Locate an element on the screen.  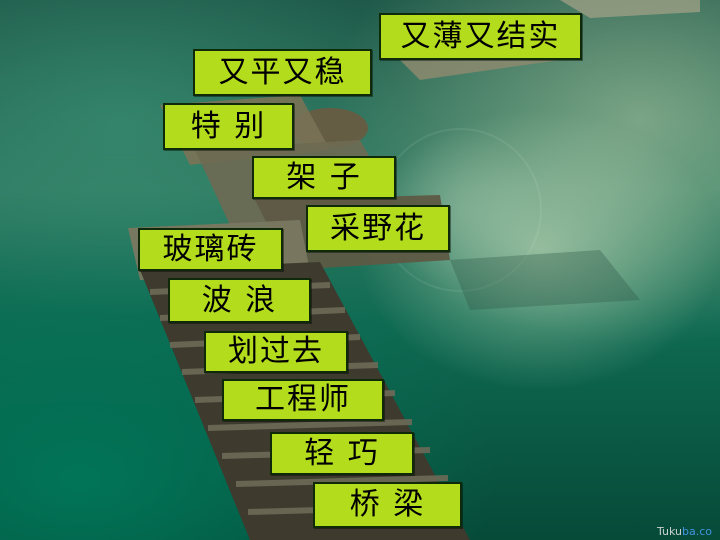
word-card-qiao-liang: 桥 梁 is located at coordinates (387, 505).